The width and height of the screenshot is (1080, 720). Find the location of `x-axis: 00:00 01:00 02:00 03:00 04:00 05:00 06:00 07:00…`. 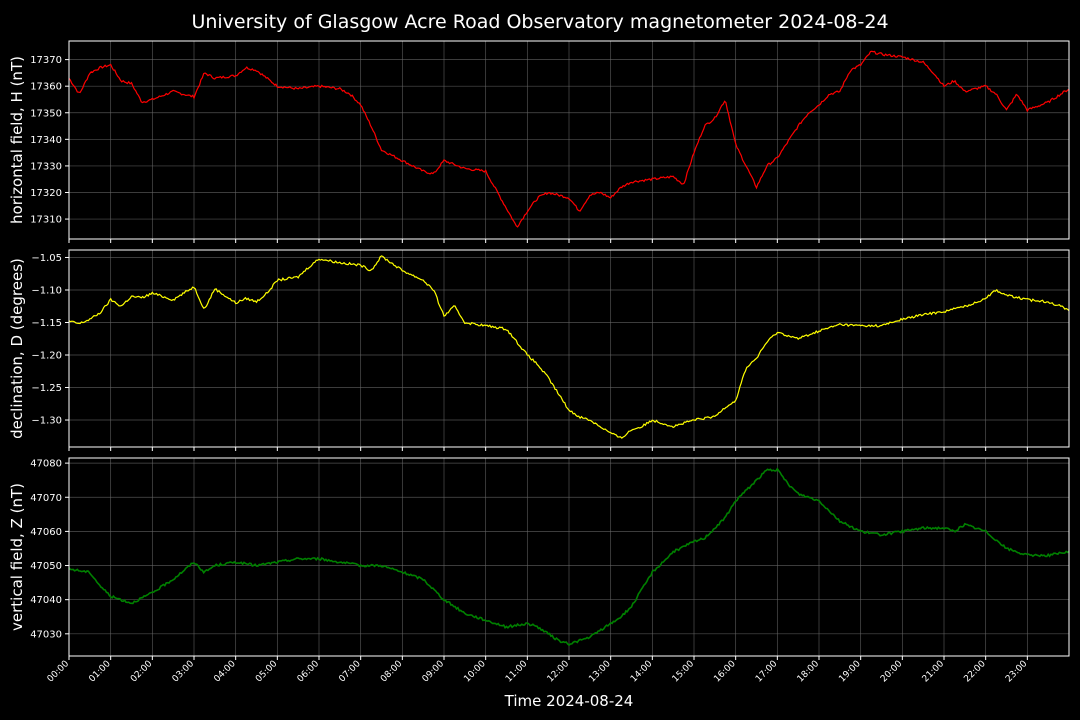

x-axis: 00:00 01:00 02:00 03:00 04:00 05:00 06:00 07:00… is located at coordinates (538, 672).